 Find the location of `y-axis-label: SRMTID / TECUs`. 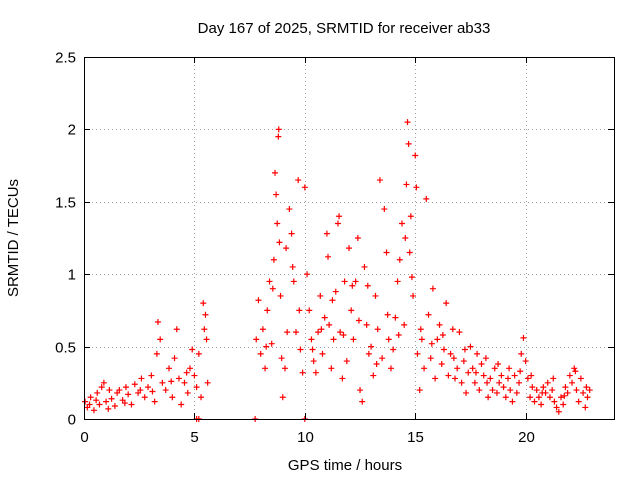

y-axis-label: SRMTID / TECUs is located at coordinates (13, 238).